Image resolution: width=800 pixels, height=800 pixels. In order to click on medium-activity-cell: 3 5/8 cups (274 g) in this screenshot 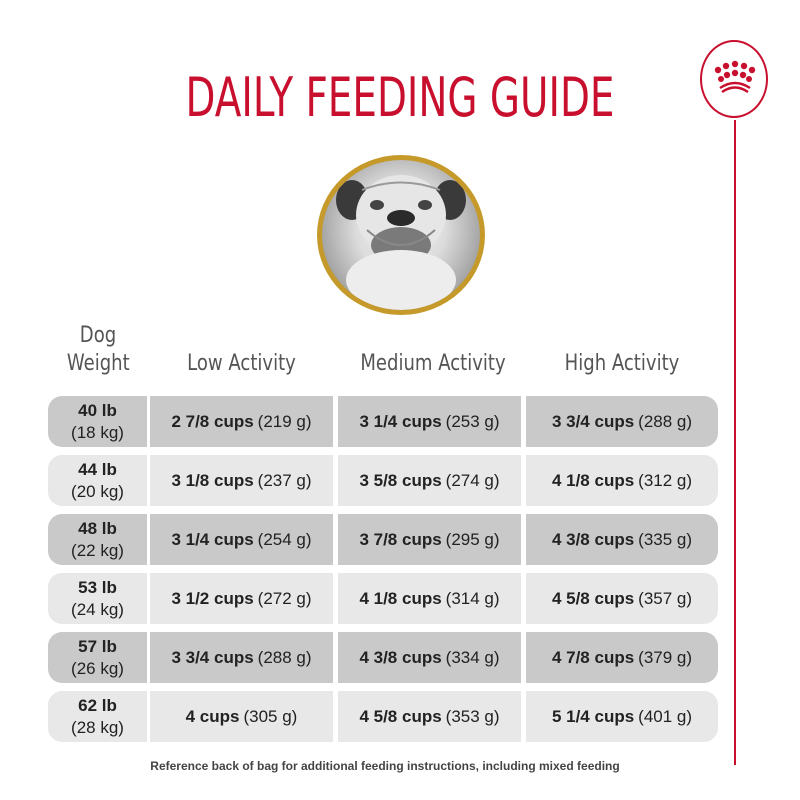, I will do `click(429, 480)`.